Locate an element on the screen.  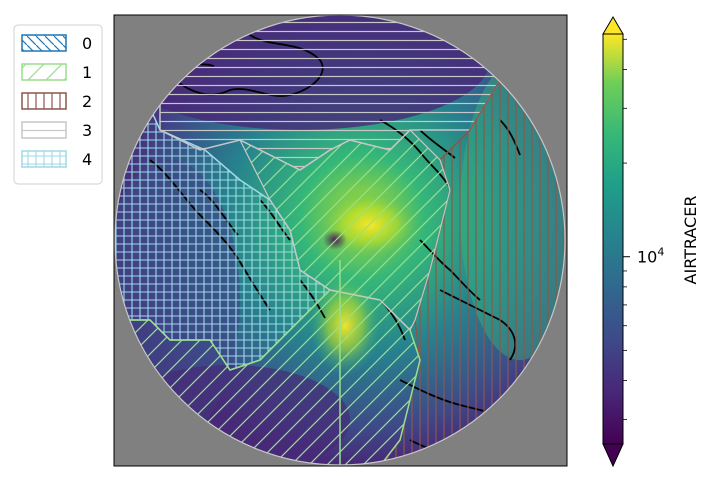
legend: 0 1 2 3 4 is located at coordinates (58, 104).